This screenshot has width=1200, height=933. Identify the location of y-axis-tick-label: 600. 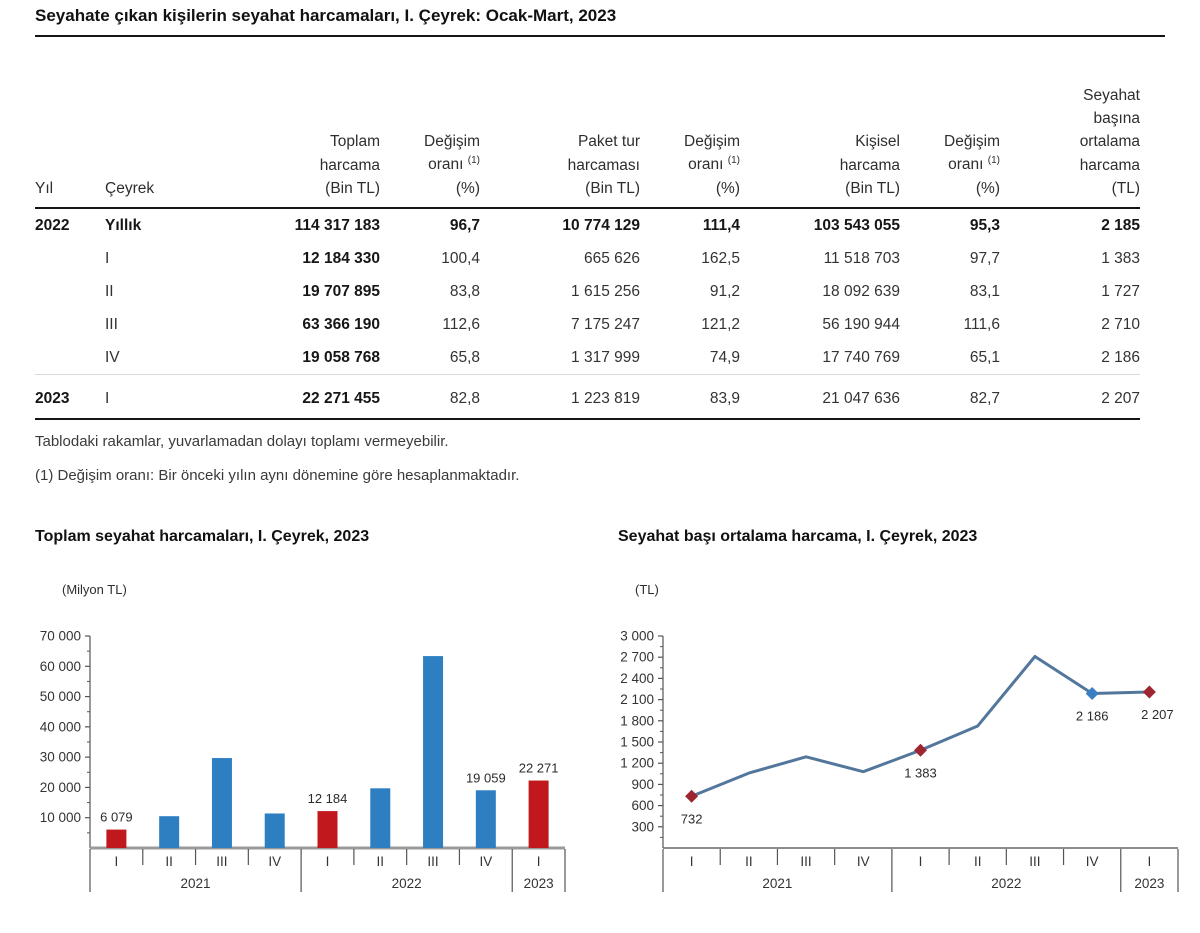
(642, 805).